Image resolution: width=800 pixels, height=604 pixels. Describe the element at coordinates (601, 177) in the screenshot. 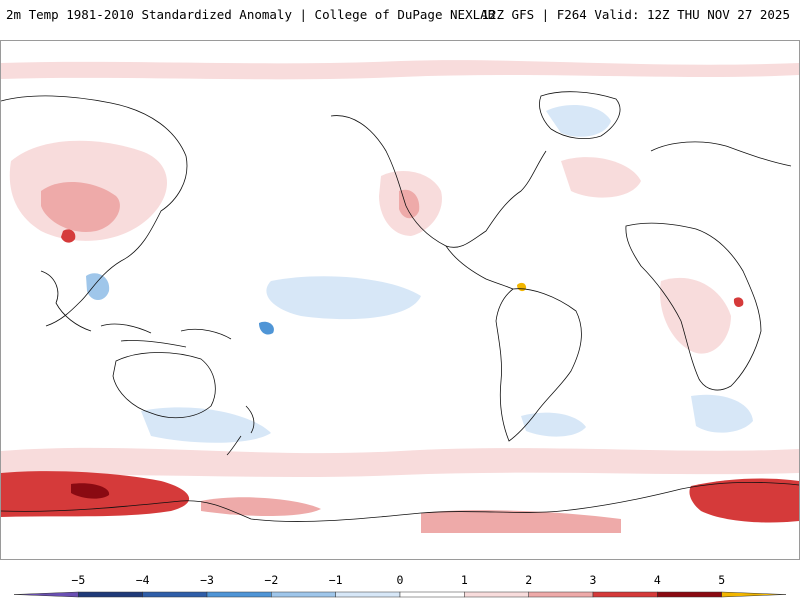

I see `north-atlantic-warm` at that location.